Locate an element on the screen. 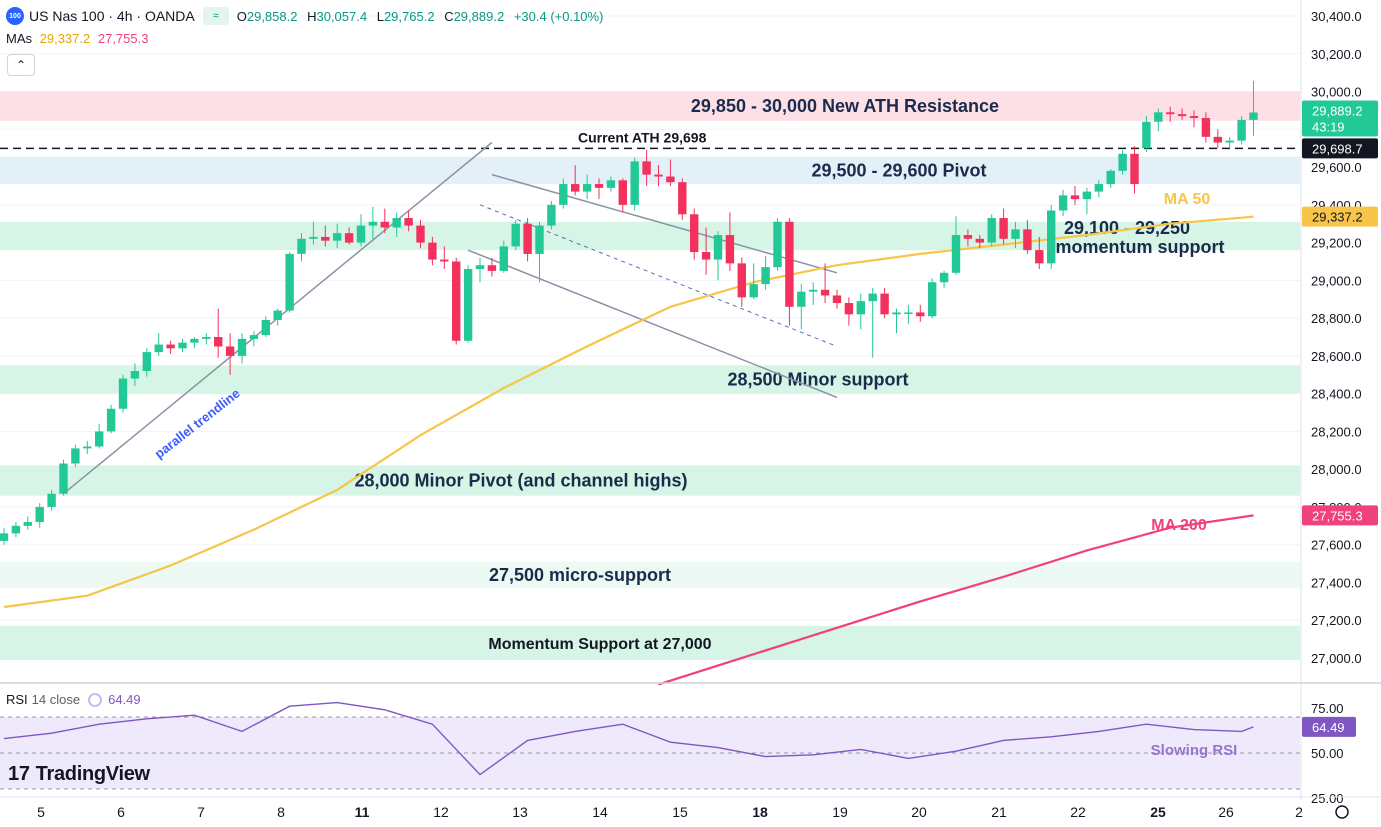  chevron-up-icon: ⌃ is located at coordinates (21, 65).